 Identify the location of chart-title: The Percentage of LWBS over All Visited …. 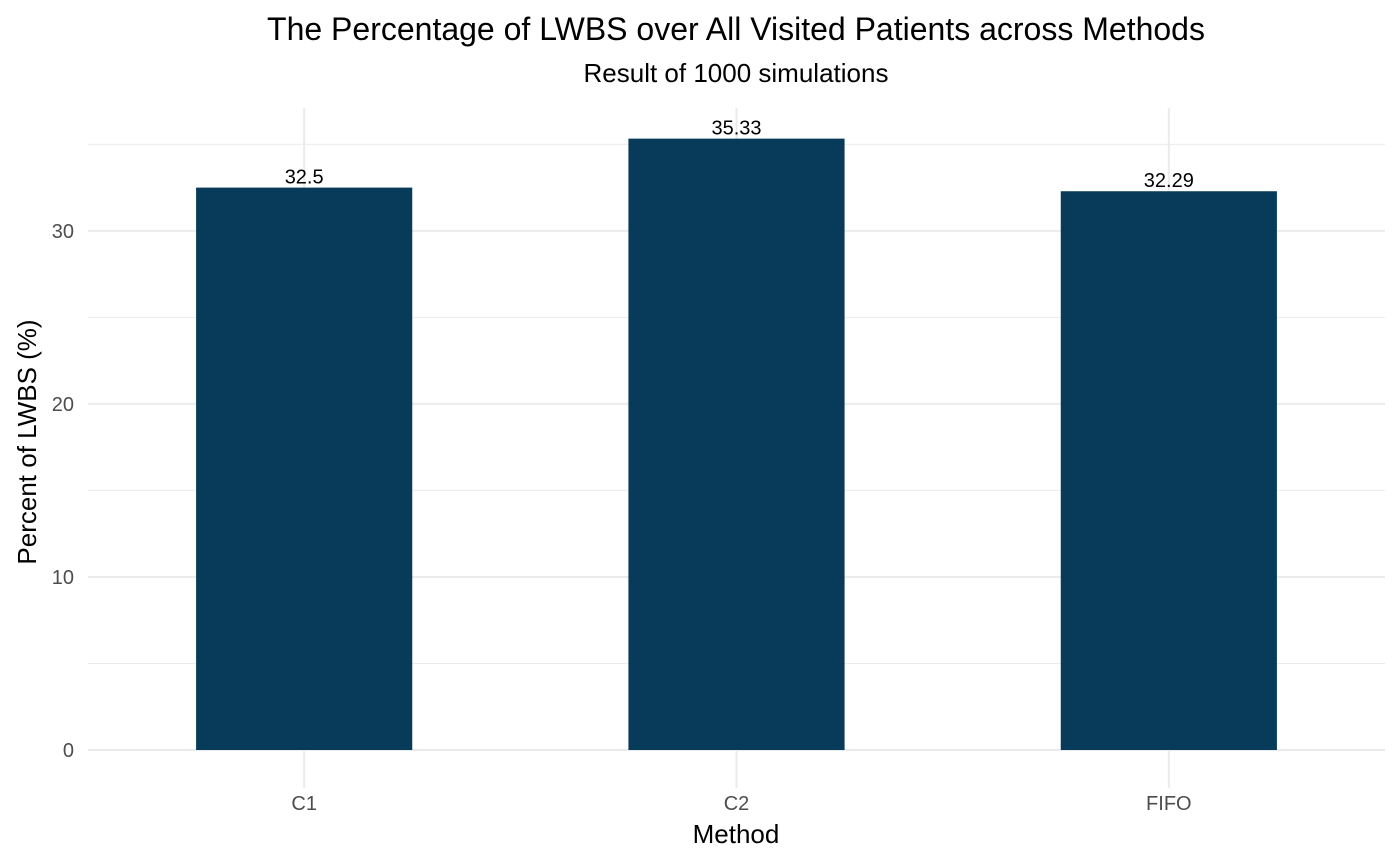
(736, 29).